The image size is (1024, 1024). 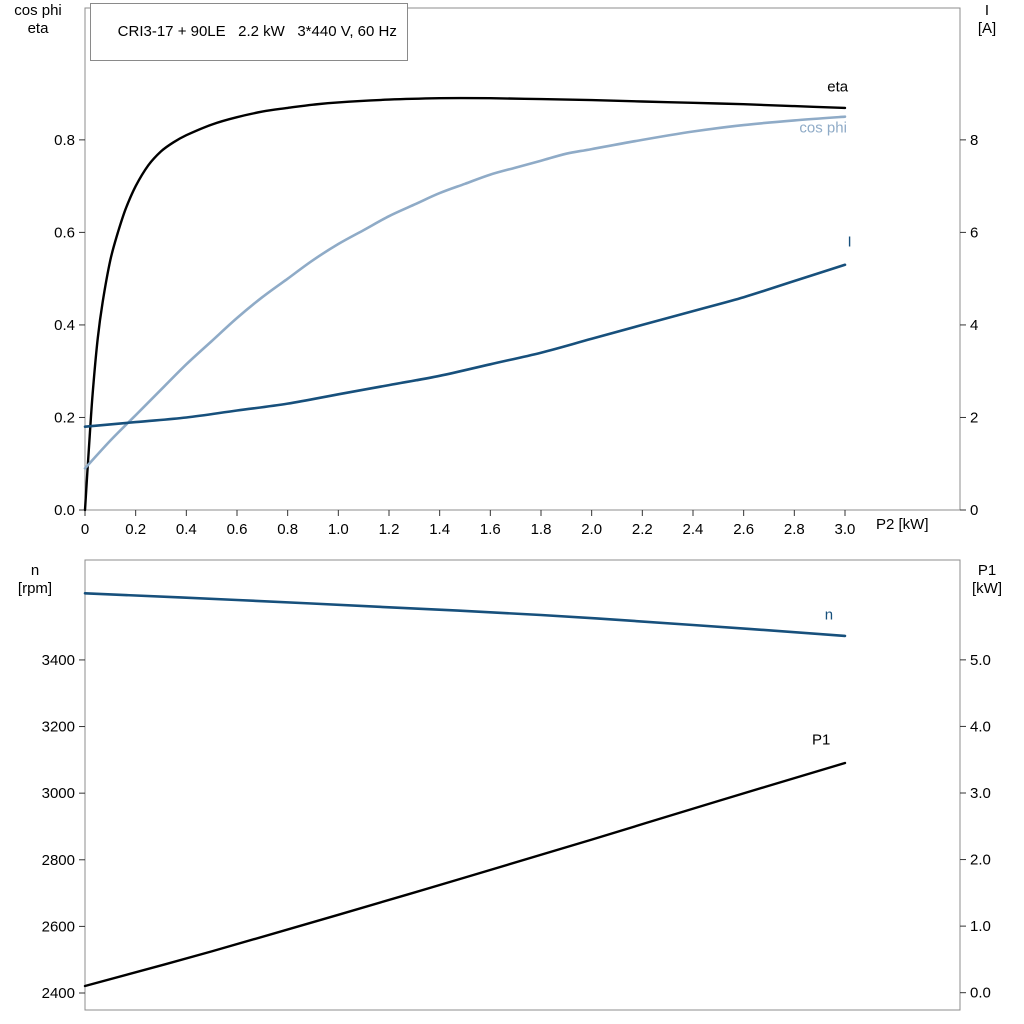 I want to click on tick-label: 2.6, so click(x=743, y=529).